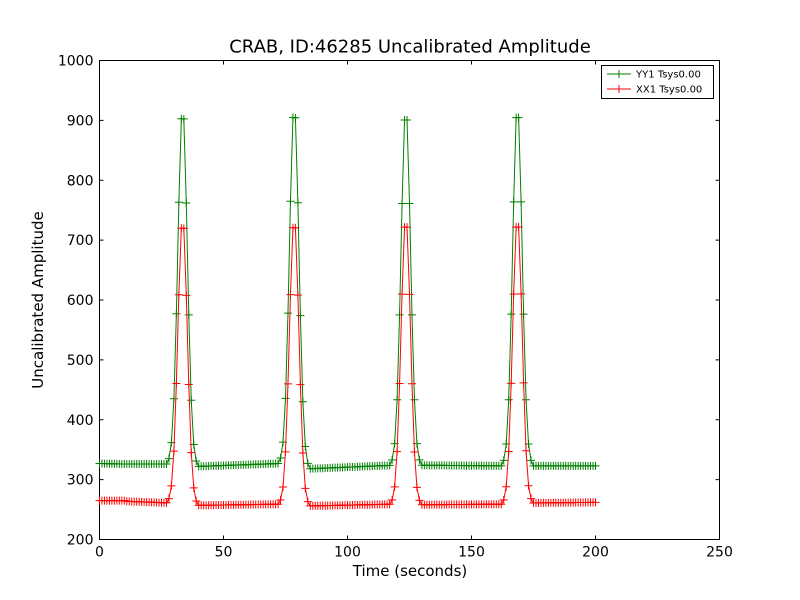  What do you see at coordinates (80, 421) in the screenshot?
I see `y-tick-label-400: 400` at bounding box center [80, 421].